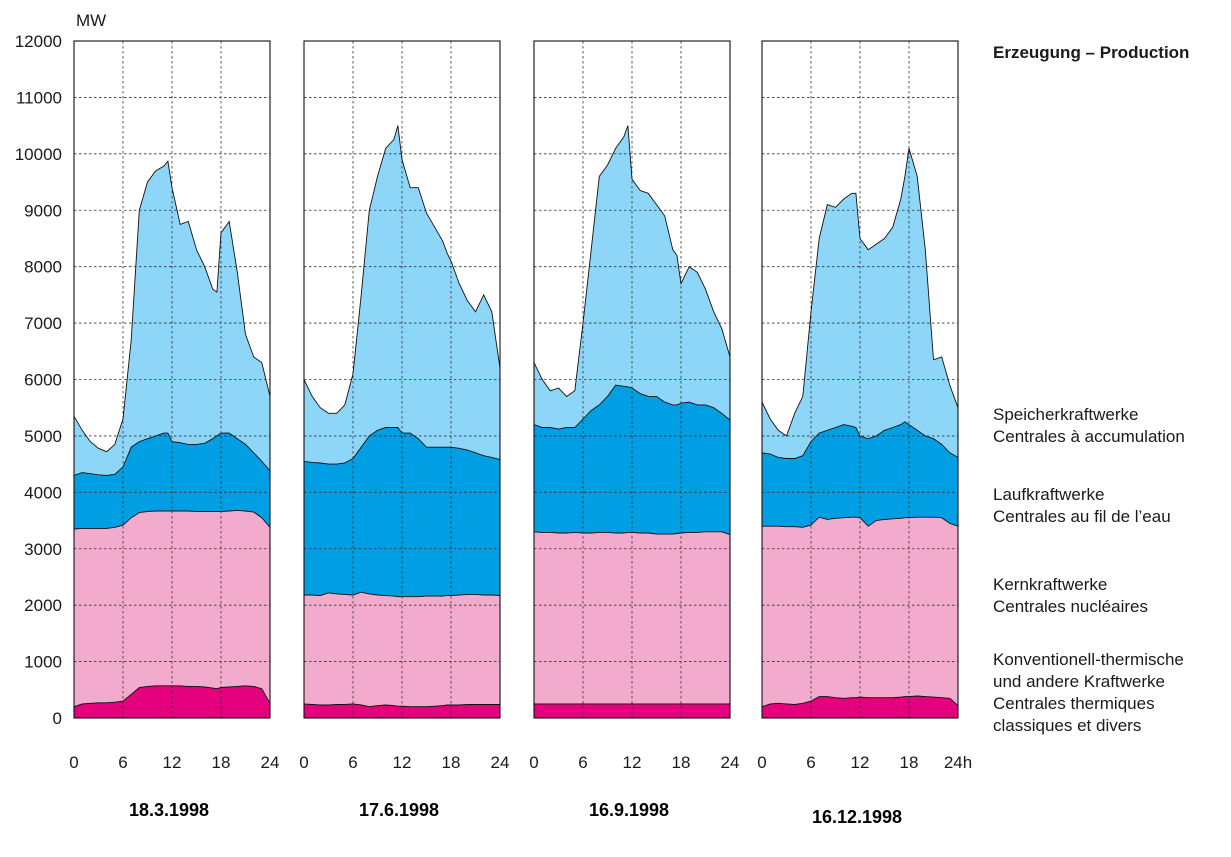 The height and width of the screenshot is (857, 1231). Describe the element at coordinates (1082, 516) in the screenshot. I see `legend-text: Centrales au fil de l’eau` at that location.